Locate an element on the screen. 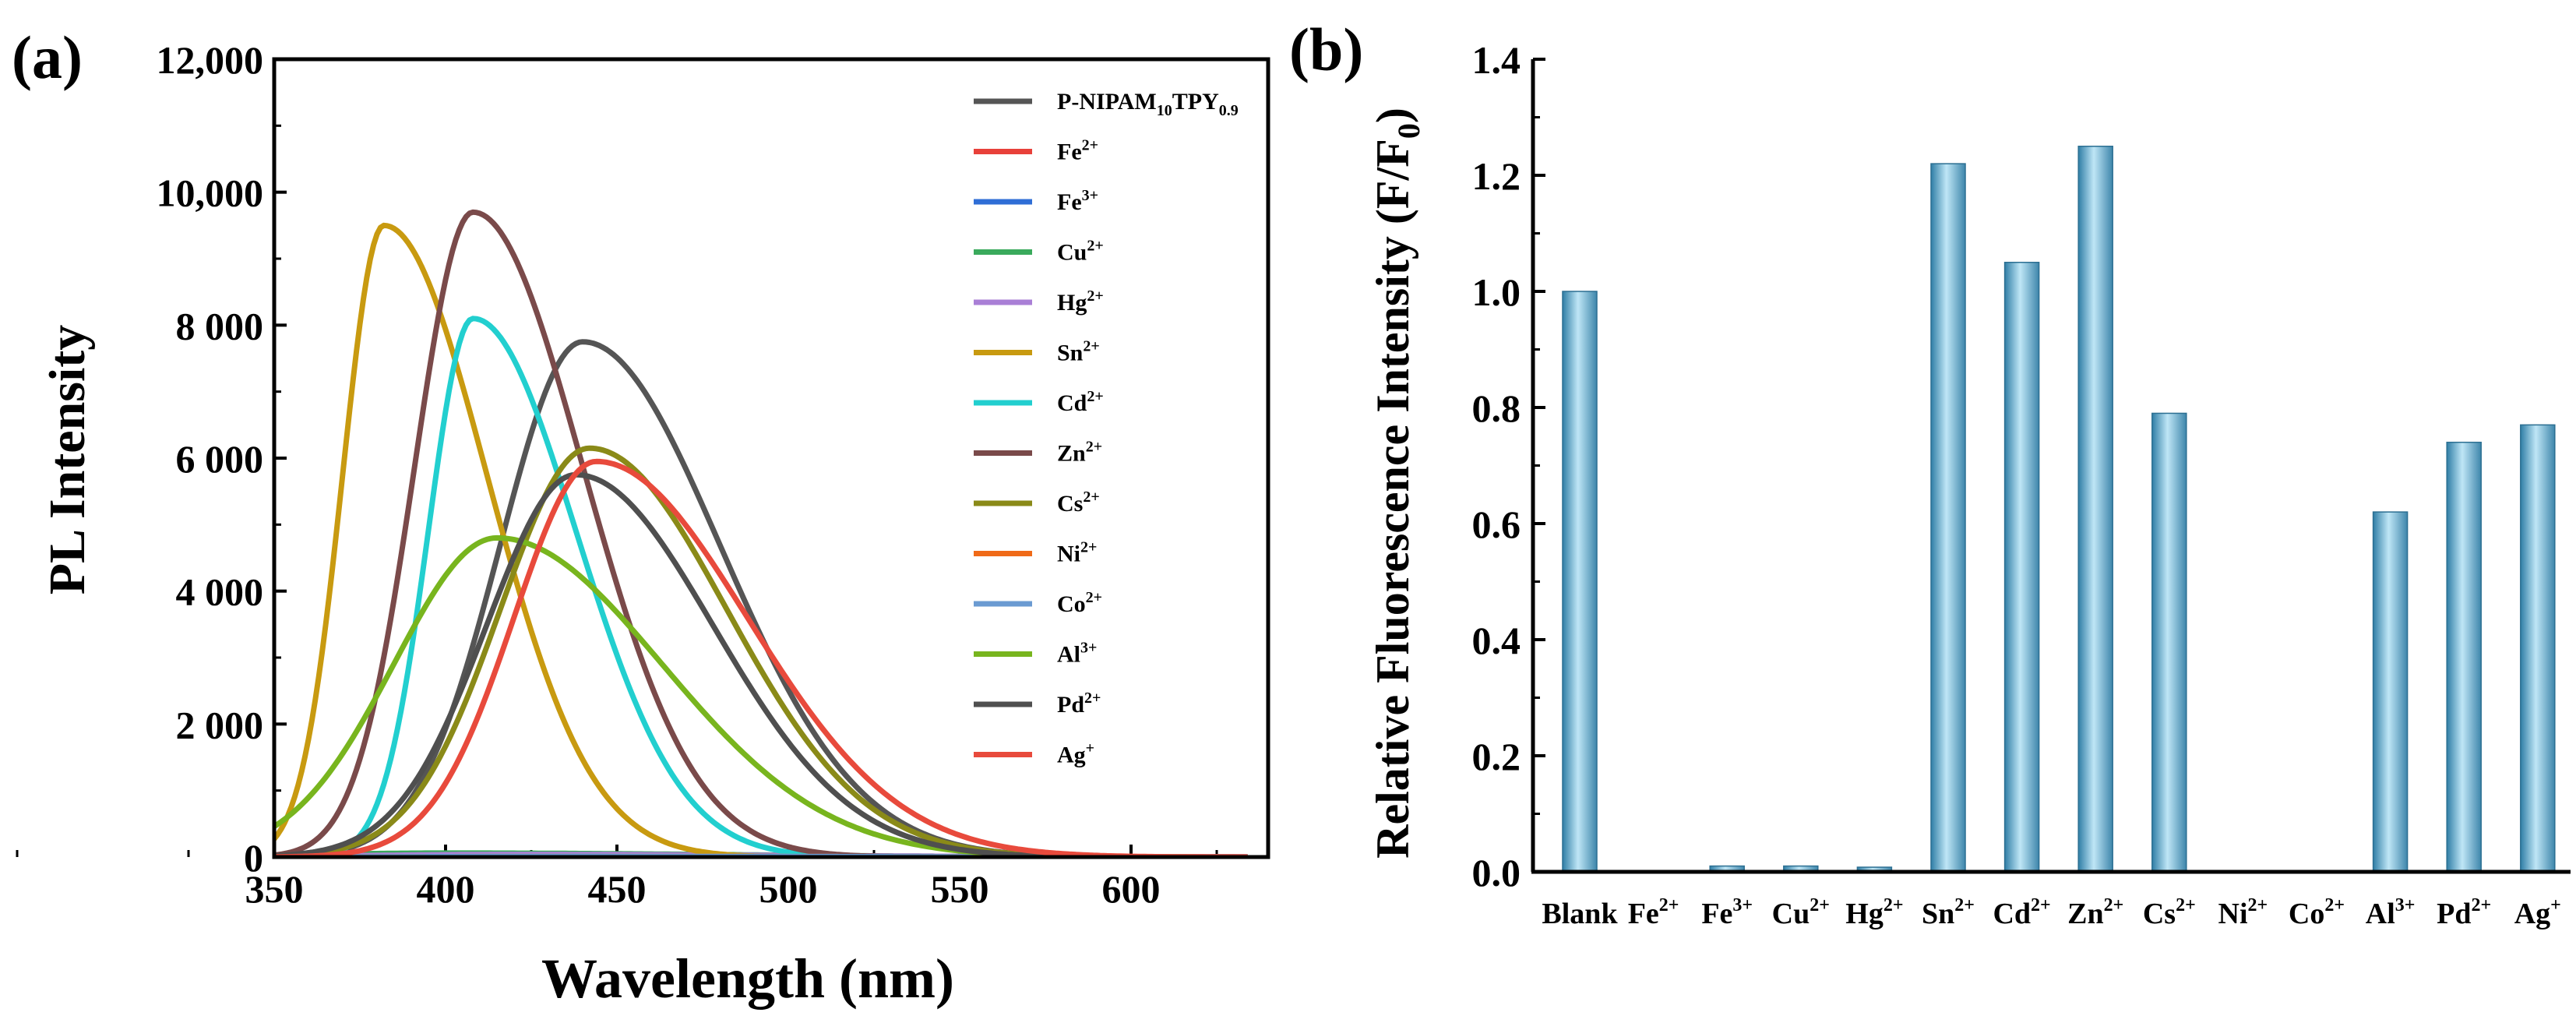 The image size is (2576, 1030). y-tick-label: 0.0 is located at coordinates (1496, 872).